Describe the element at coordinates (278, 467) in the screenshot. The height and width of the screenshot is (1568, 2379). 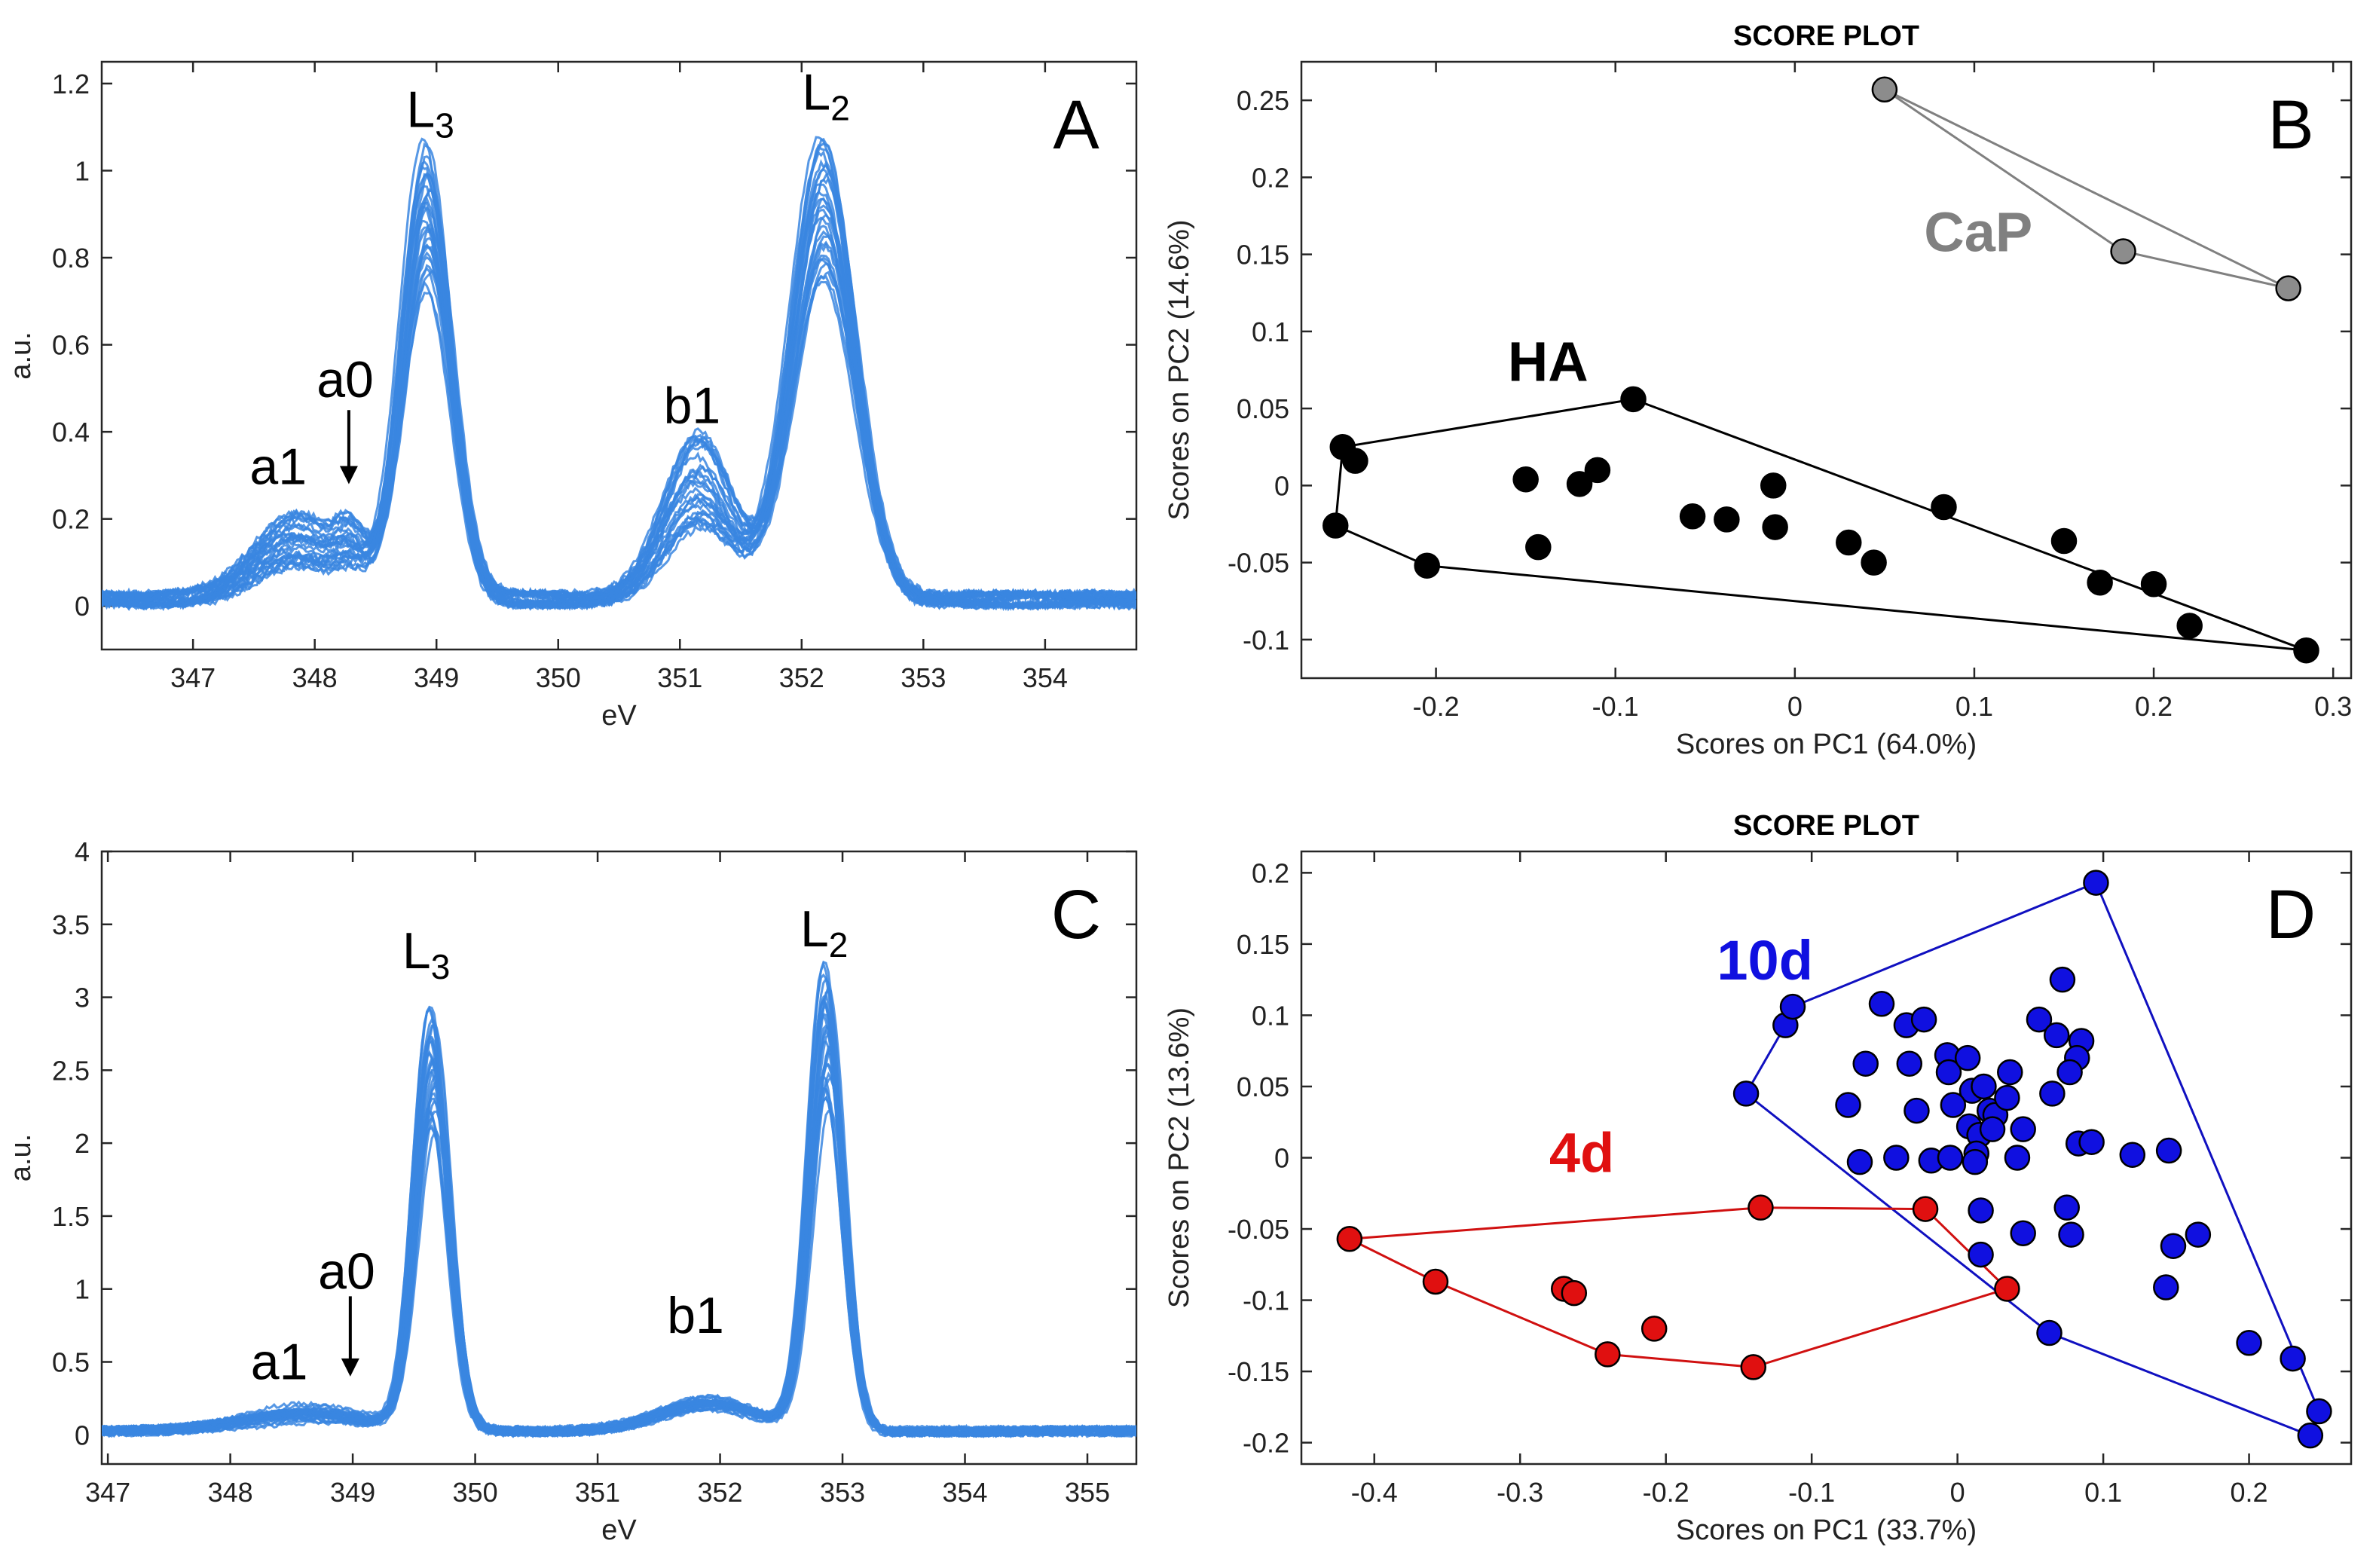
I see `peak-annotation: a1` at that location.